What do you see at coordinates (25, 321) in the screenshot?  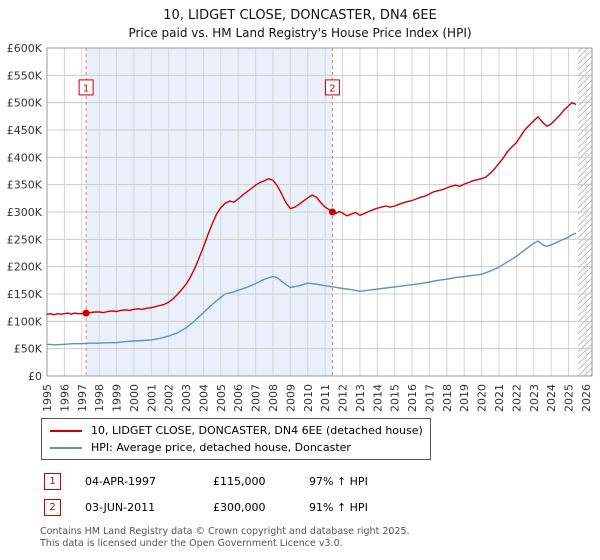 I see `y-axis-label: £100K` at bounding box center [25, 321].